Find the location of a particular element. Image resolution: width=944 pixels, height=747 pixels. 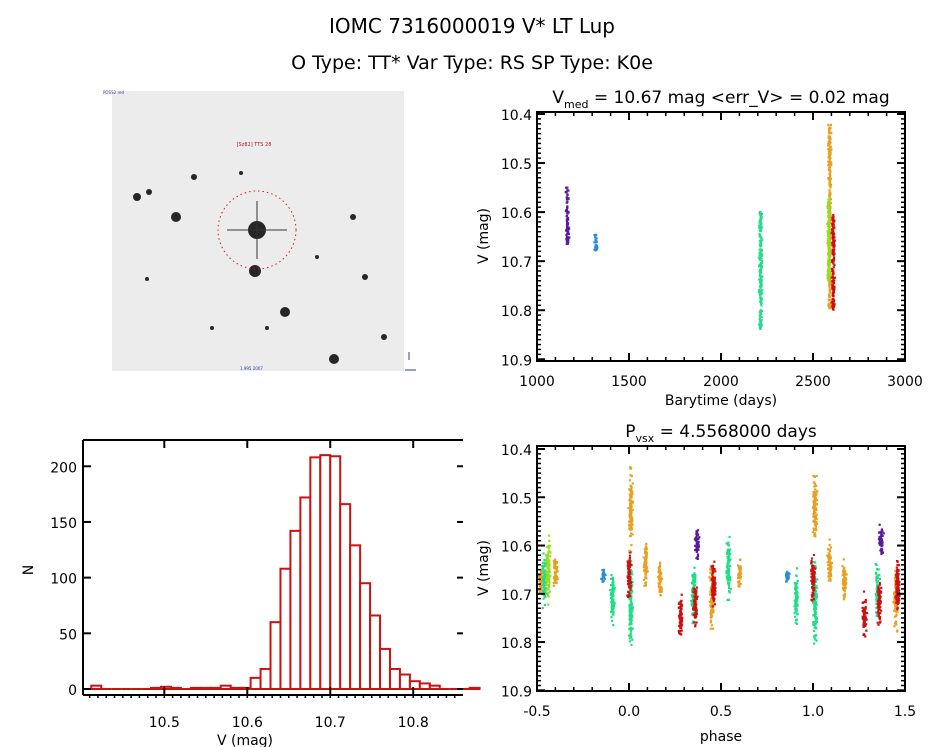

lightcurve-ylabel: V (mag) is located at coordinates (484, 236).